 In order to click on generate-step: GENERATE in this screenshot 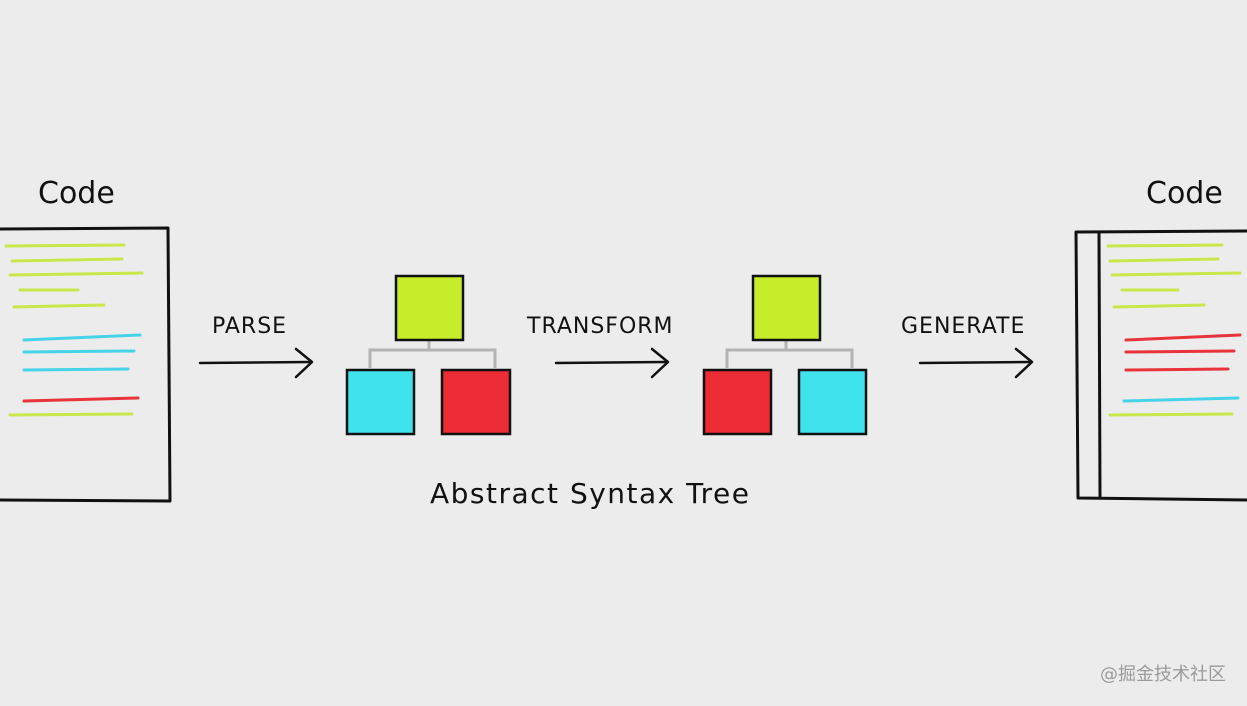, I will do `click(967, 346)`.